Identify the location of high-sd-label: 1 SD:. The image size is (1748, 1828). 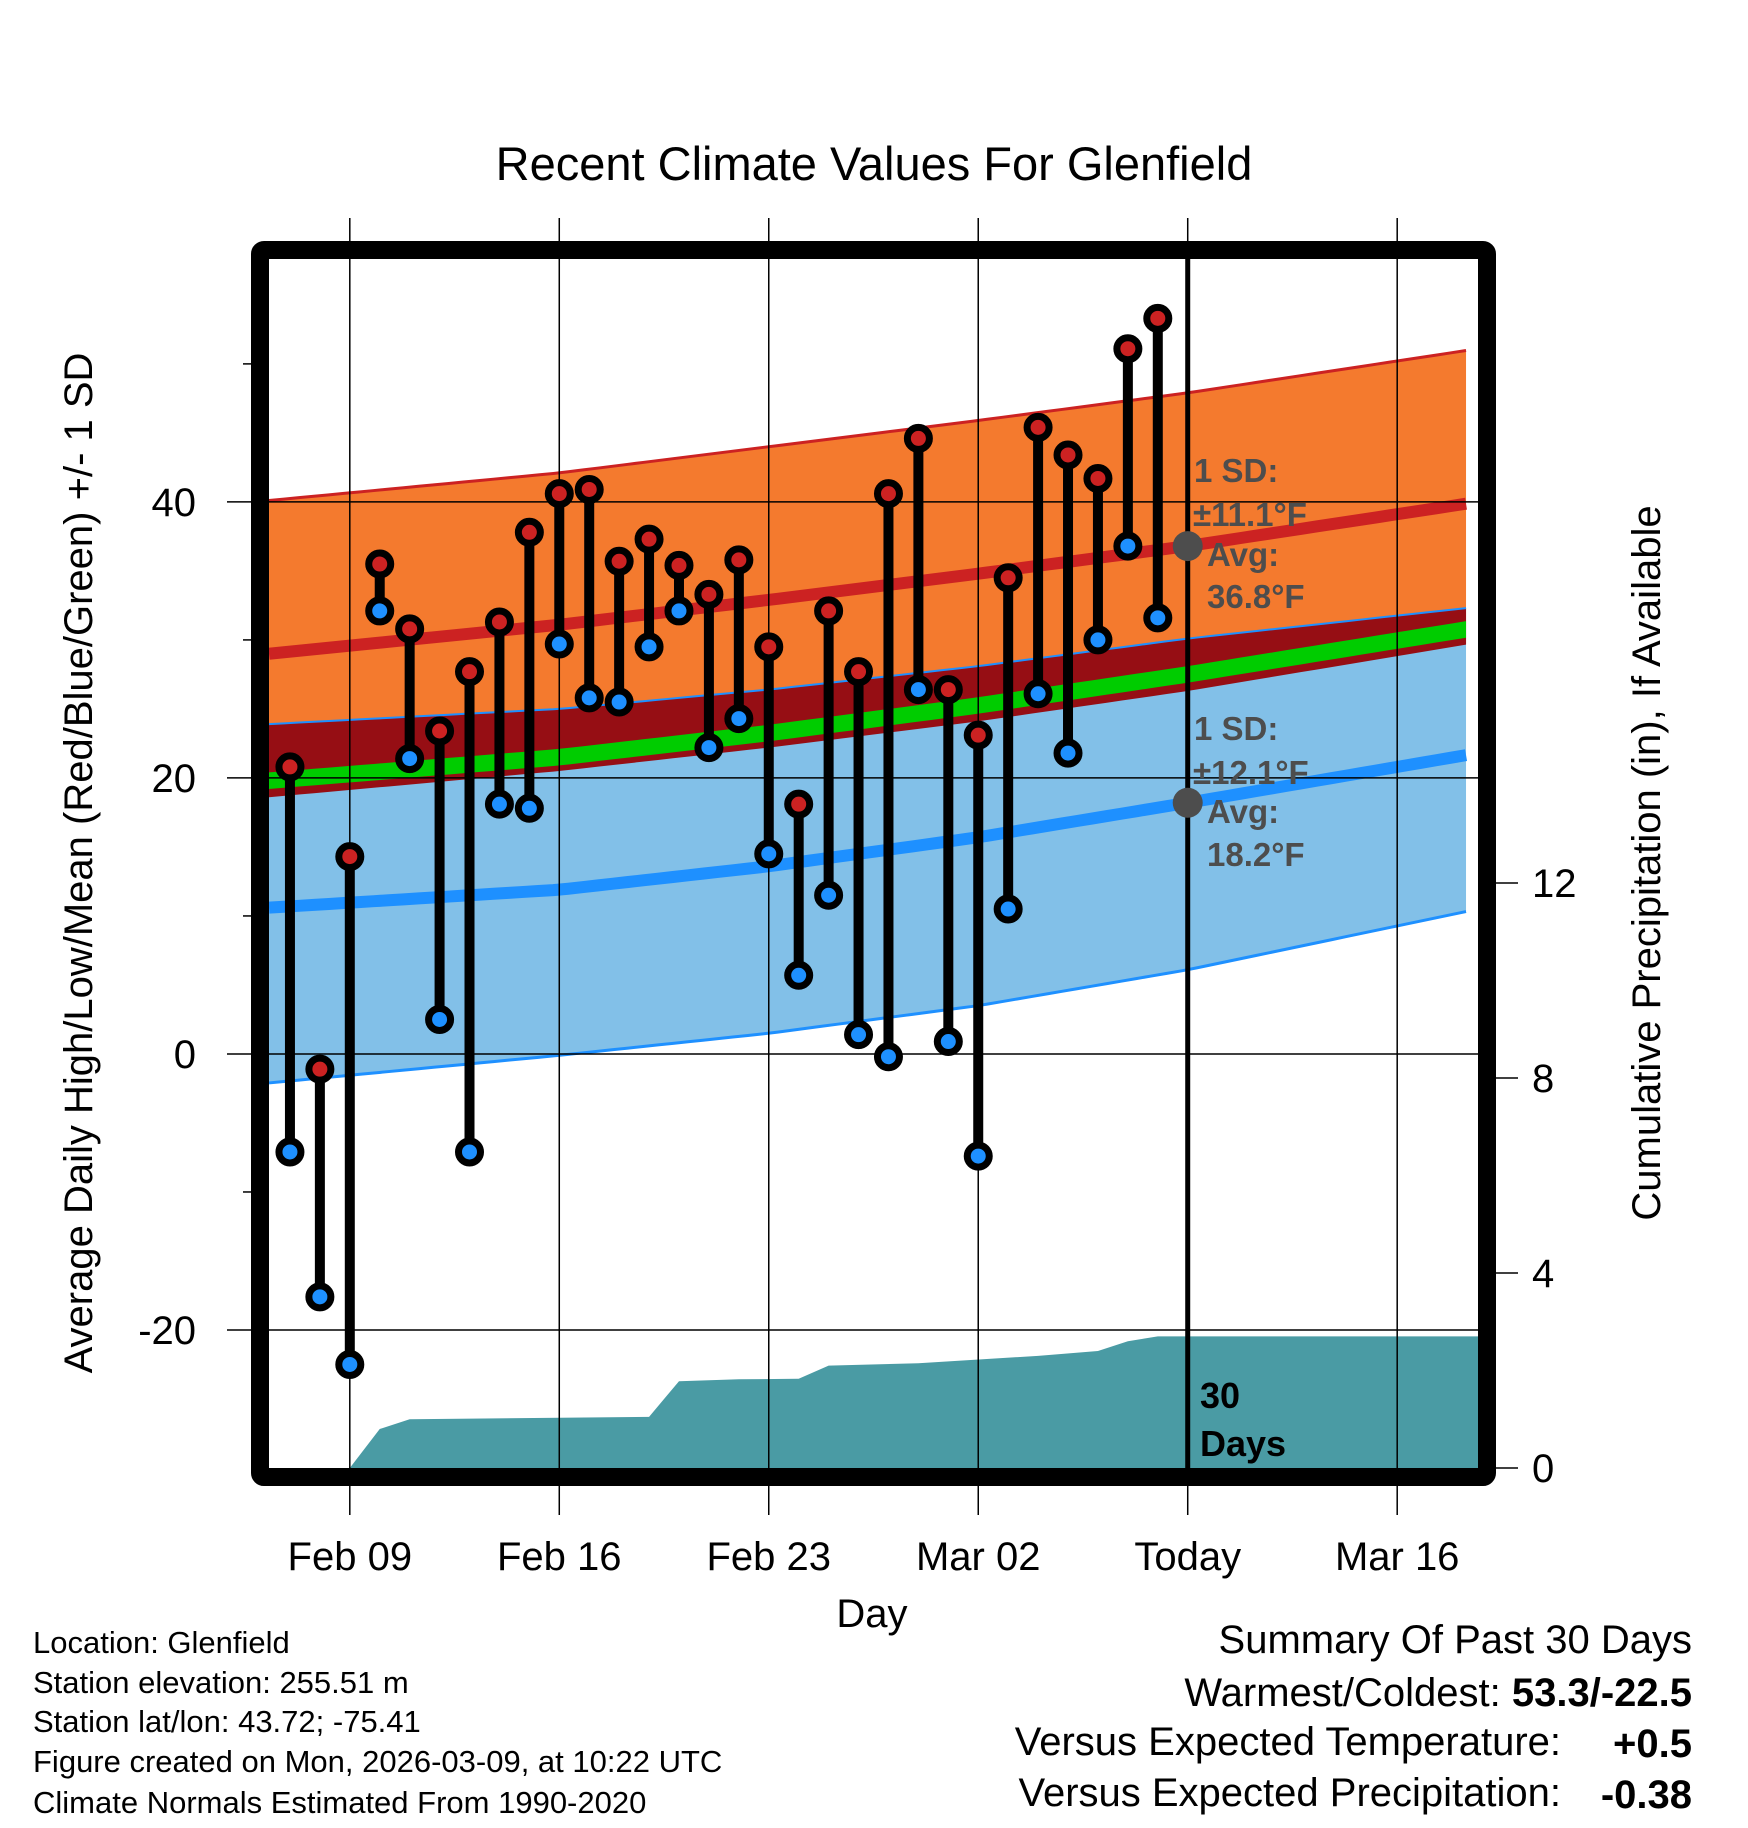
(1236, 470).